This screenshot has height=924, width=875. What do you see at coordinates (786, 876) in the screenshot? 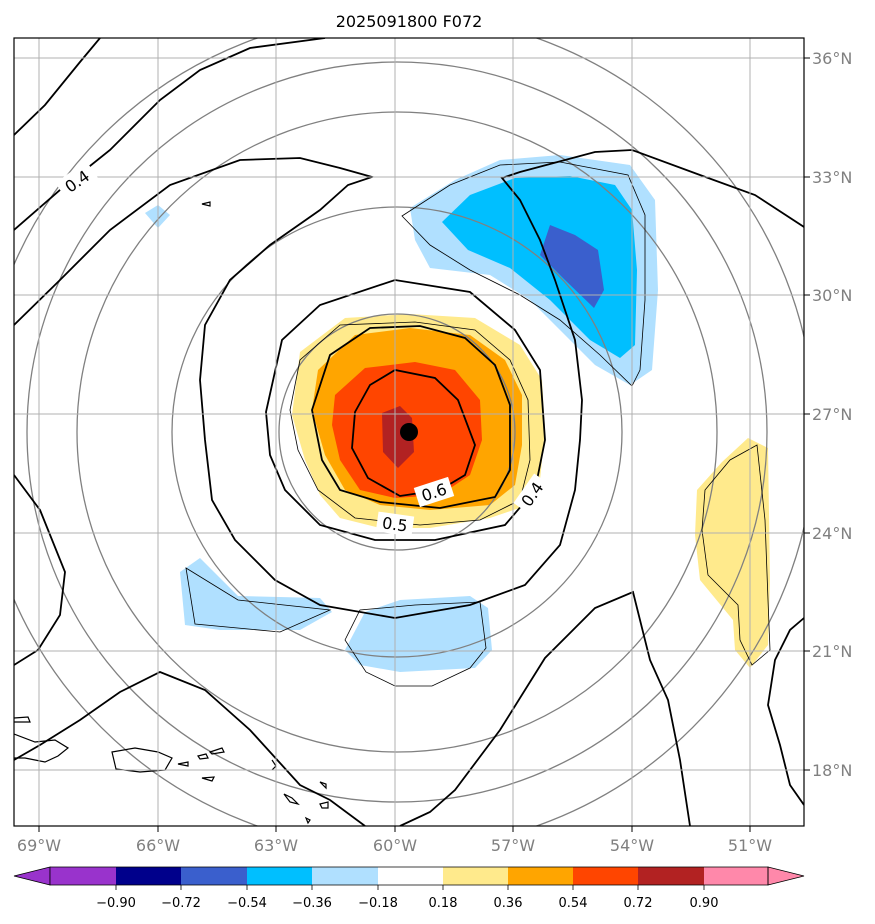
I see `colorbar-extend-high` at bounding box center [786, 876].